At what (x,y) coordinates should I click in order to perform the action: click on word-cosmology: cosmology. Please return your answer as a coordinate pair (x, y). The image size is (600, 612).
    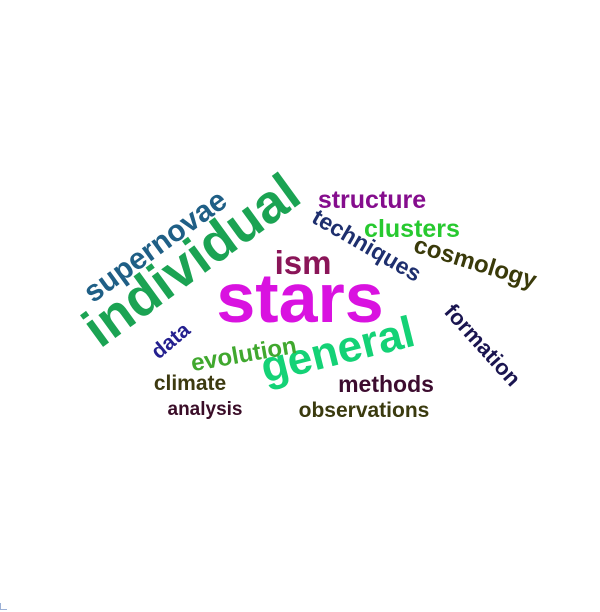
    Looking at the image, I should click on (476, 262).